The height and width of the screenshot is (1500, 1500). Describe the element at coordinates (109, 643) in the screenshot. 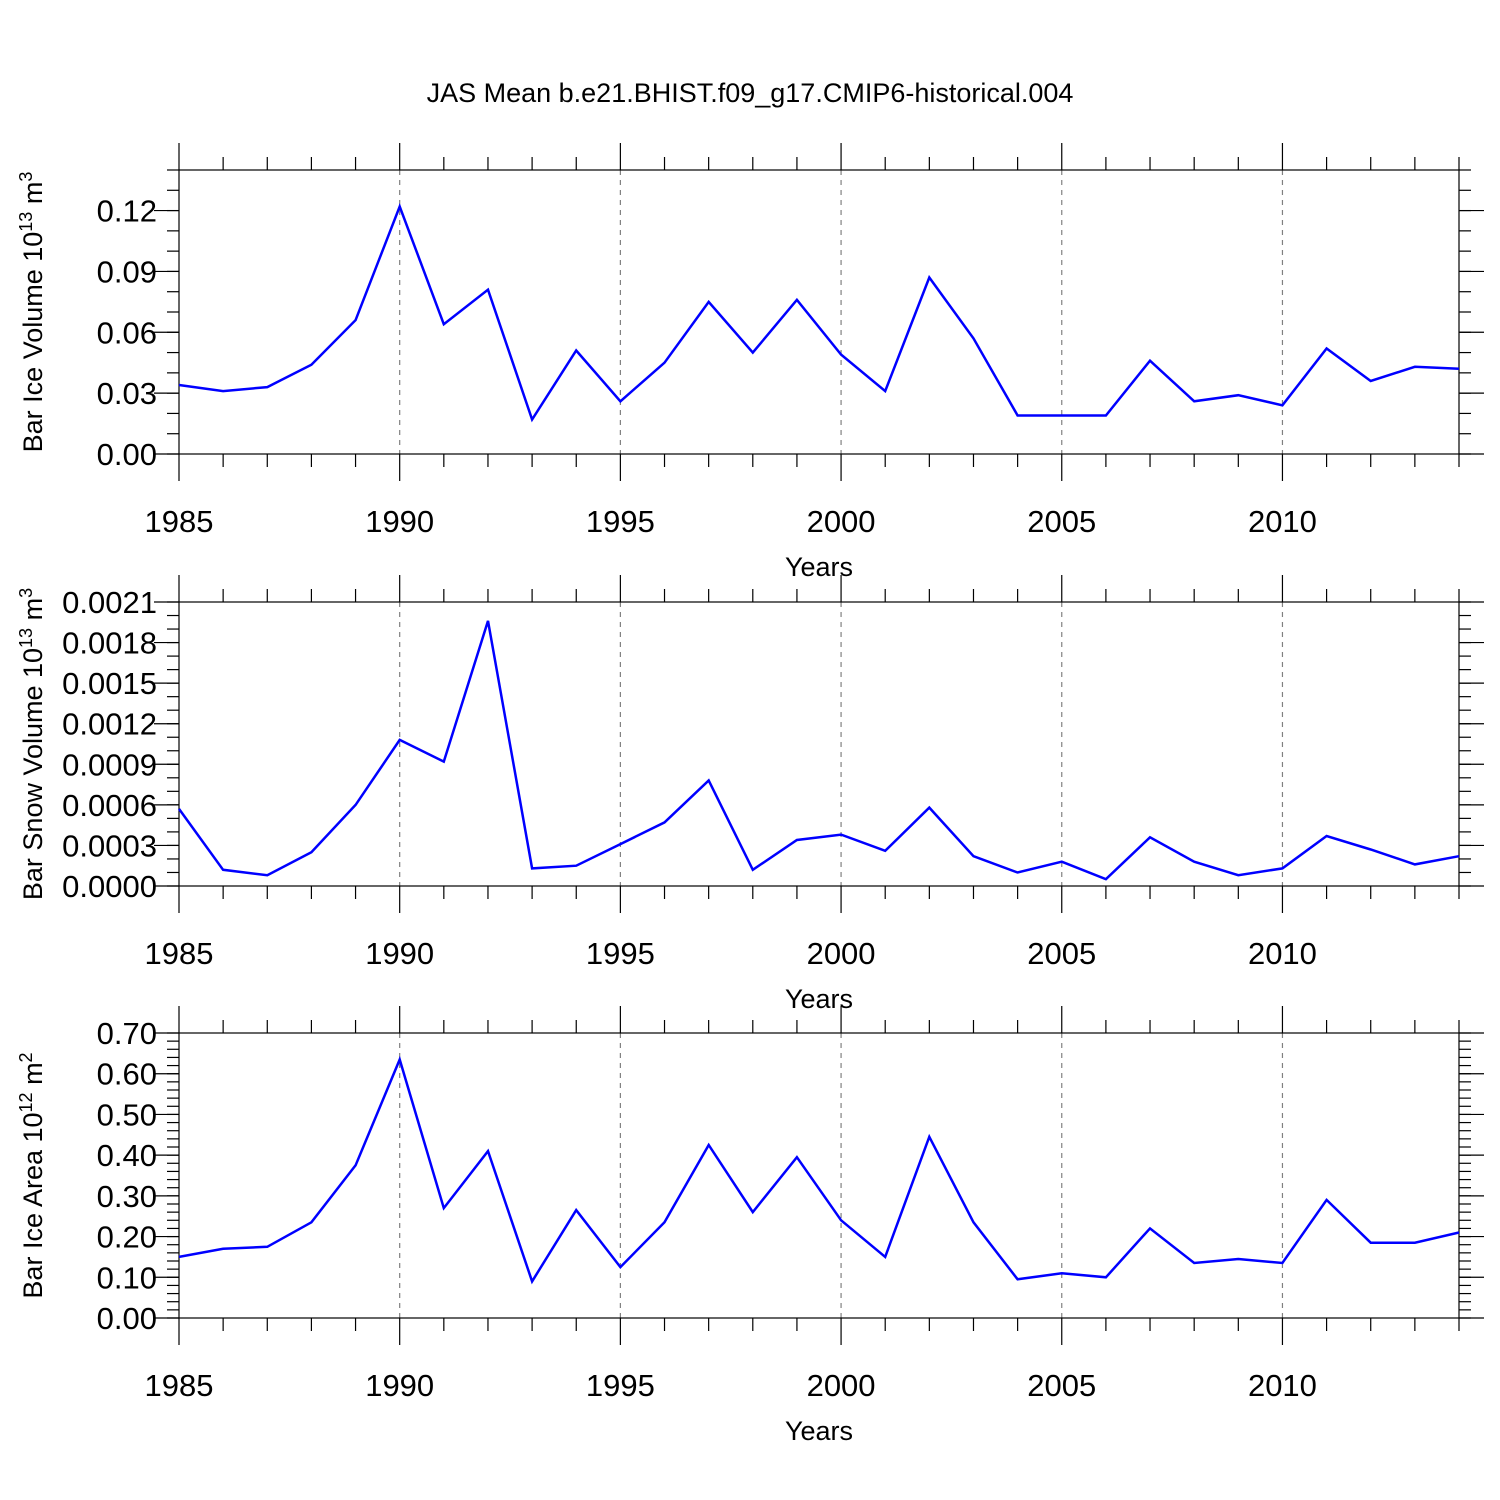

I see `y-tick-label: 0.0018` at that location.